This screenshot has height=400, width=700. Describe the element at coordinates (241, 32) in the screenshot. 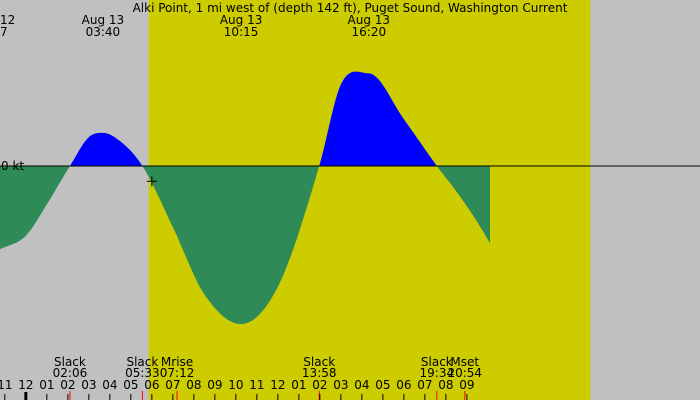

I see `peak-time-label: 10:15` at that location.